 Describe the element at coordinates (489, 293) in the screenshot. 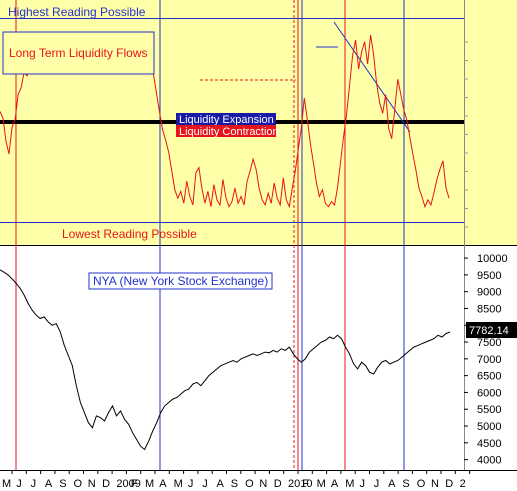

I see `bottom-y-tick-label: 9000` at that location.